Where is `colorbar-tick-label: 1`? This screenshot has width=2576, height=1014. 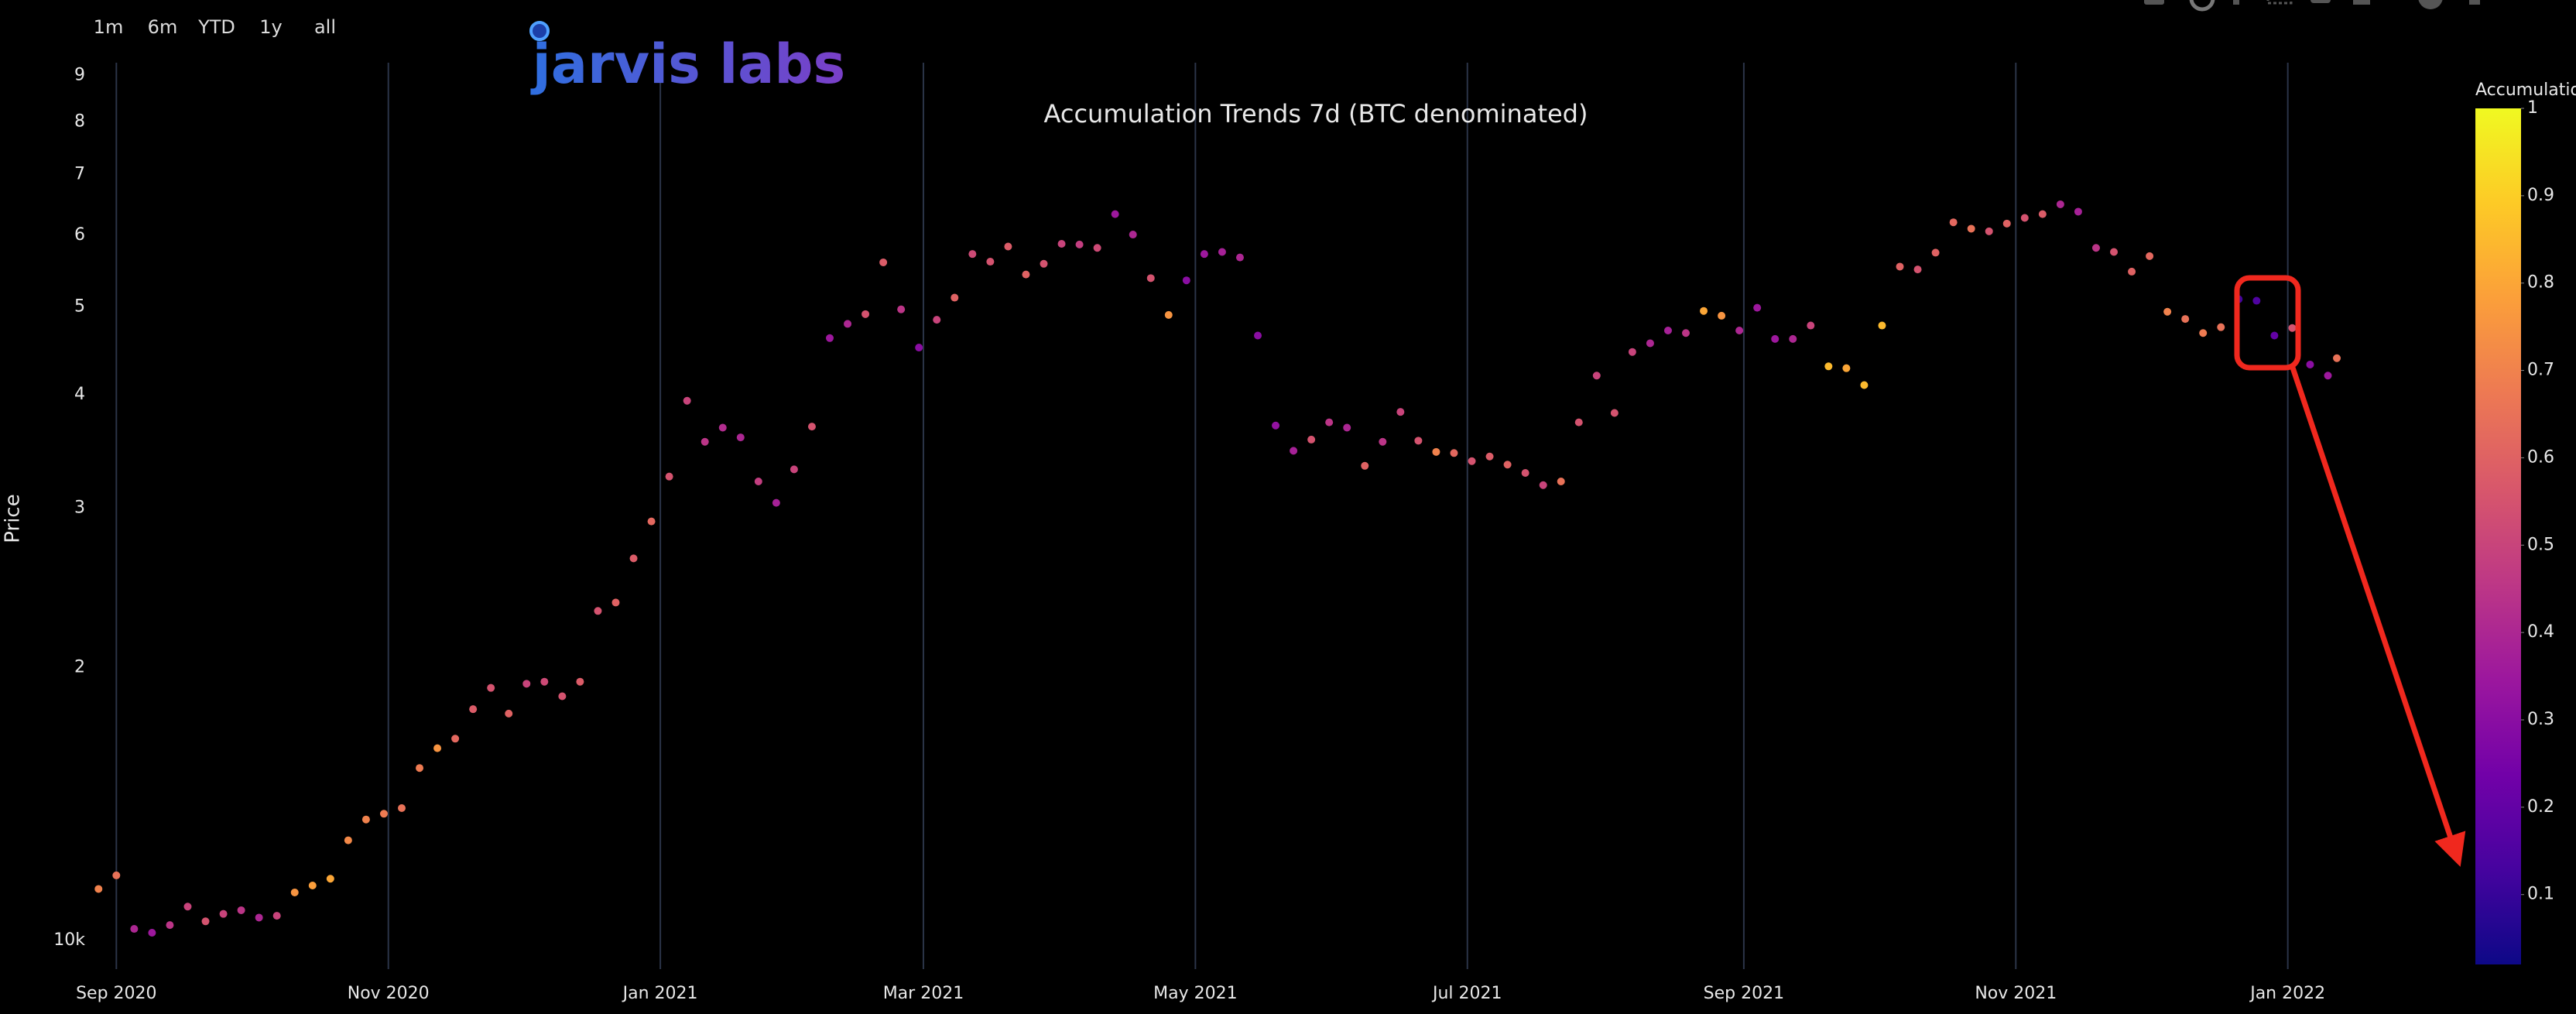 colorbar-tick-label: 1 is located at coordinates (2532, 108).